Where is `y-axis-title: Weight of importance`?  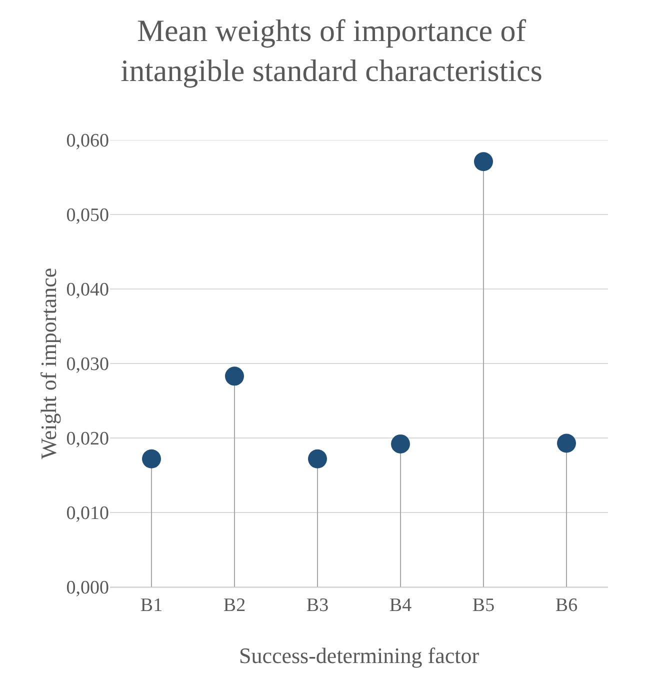
y-axis-title: Weight of importance is located at coordinates (48, 364).